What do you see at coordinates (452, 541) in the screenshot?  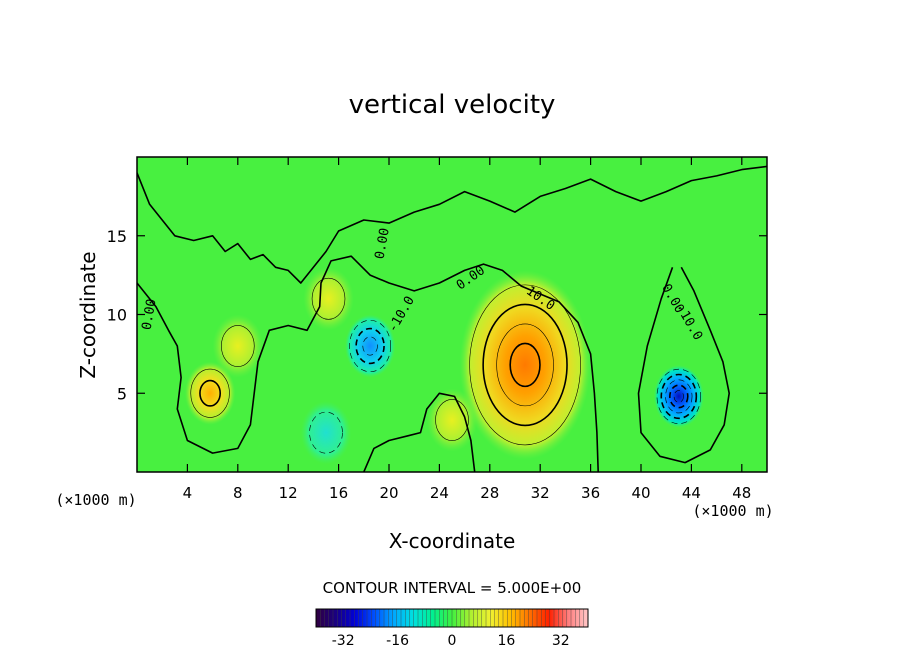 I see `x-axis-label: X-coordinate` at bounding box center [452, 541].